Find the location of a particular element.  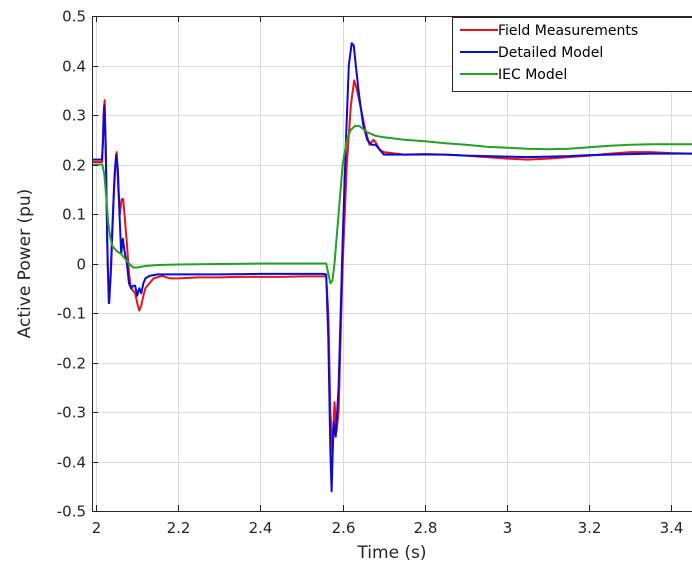

y-axis-label: Active Power (pu) is located at coordinates (25, 264).